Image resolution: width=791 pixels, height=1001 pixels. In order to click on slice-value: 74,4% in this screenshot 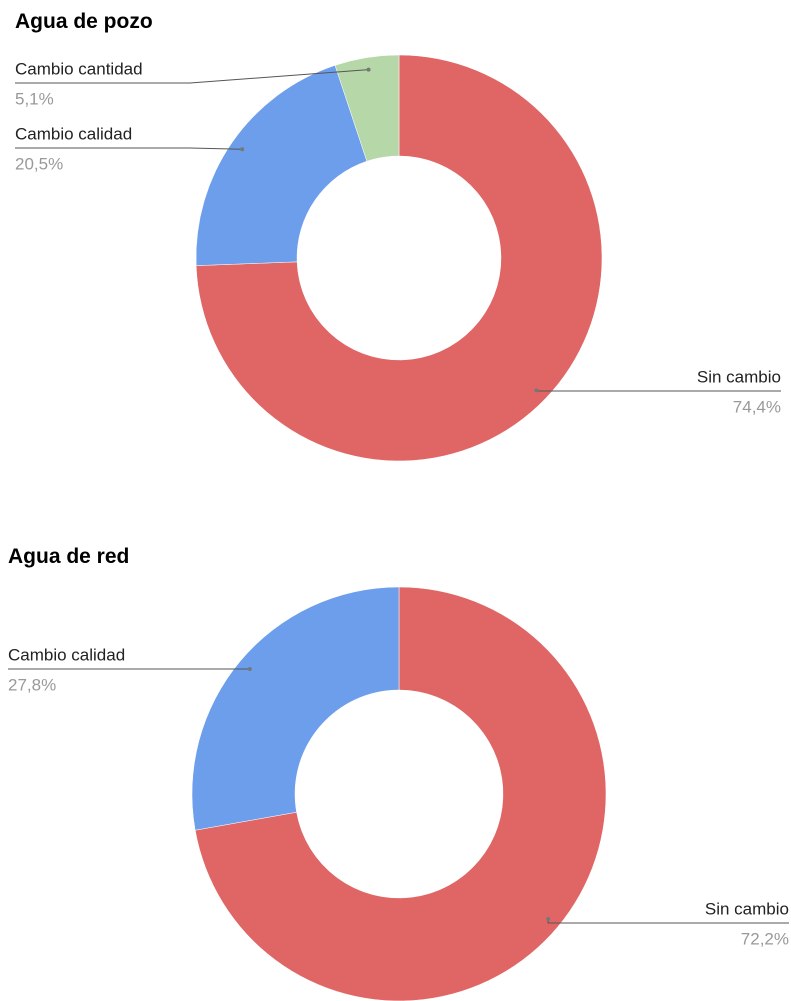, I will do `click(757, 406)`.